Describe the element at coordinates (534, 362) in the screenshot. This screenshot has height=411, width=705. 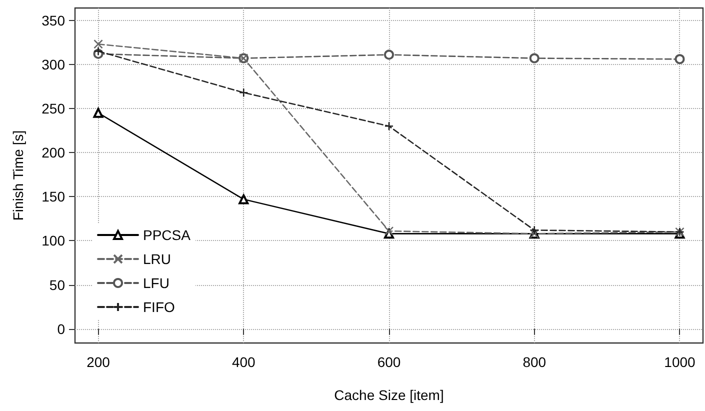
I see `x-tick-label: 800` at that location.